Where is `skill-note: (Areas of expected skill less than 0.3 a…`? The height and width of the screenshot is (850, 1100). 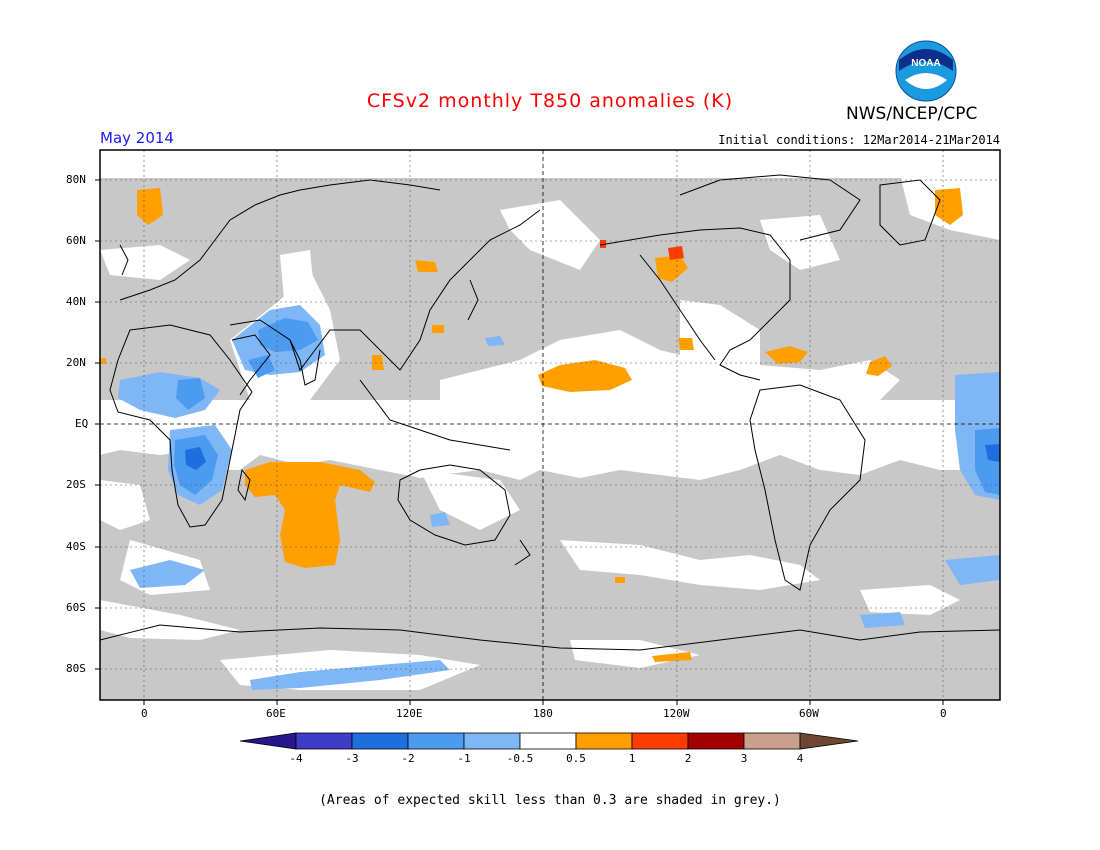
skill-note: (Areas of expected skill less than 0.3 a… is located at coordinates (550, 800).